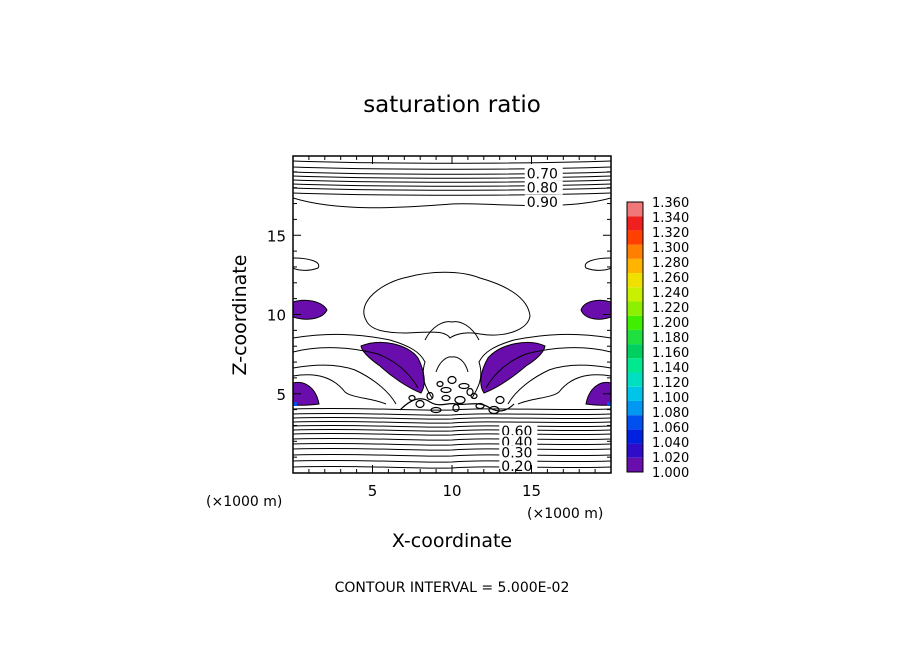 This screenshot has width=904, height=654. I want to click on colorbar-label-14: 1.280, so click(670, 263).